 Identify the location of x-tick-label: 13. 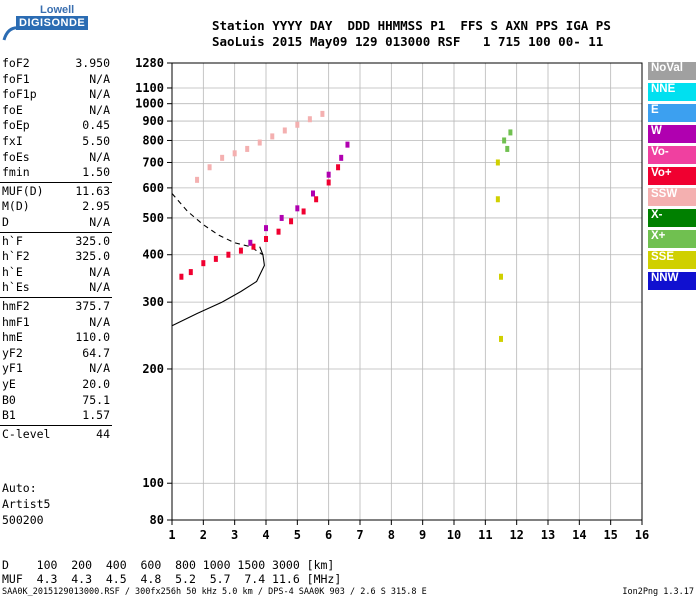
(548, 535).